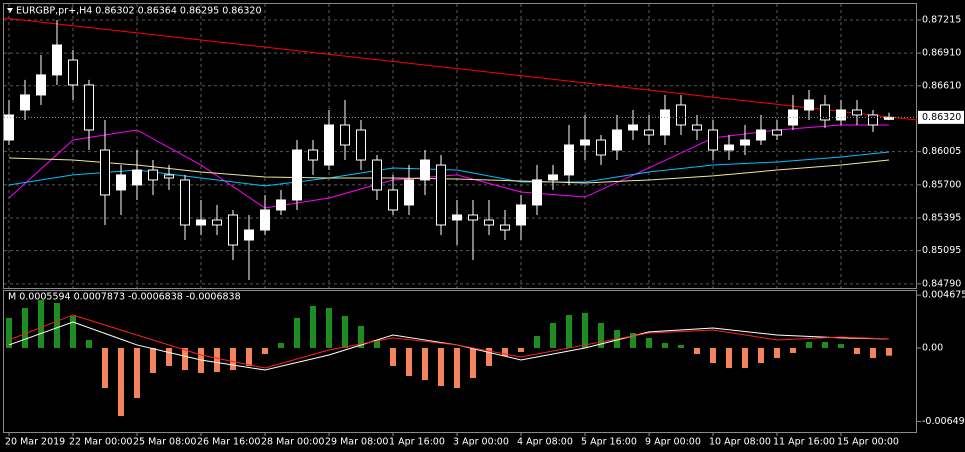 This screenshot has height=452, width=965. What do you see at coordinates (941, 184) in the screenshot?
I see `y-tick-label: 0.85700` at bounding box center [941, 184].